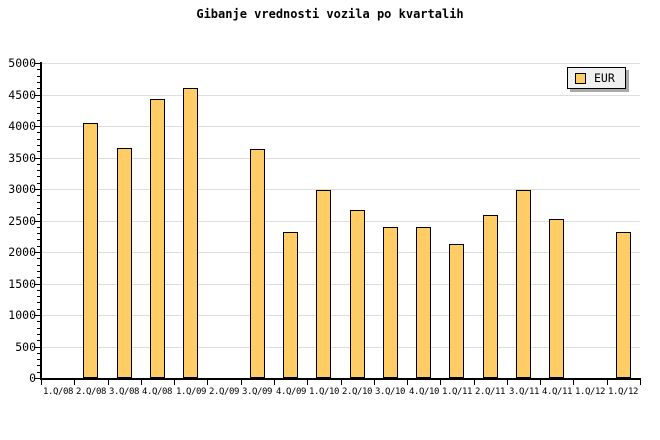 Image resolution: width=660 pixels, height=440 pixels. I want to click on x-tick-label: 1.Q/10, so click(324, 392).